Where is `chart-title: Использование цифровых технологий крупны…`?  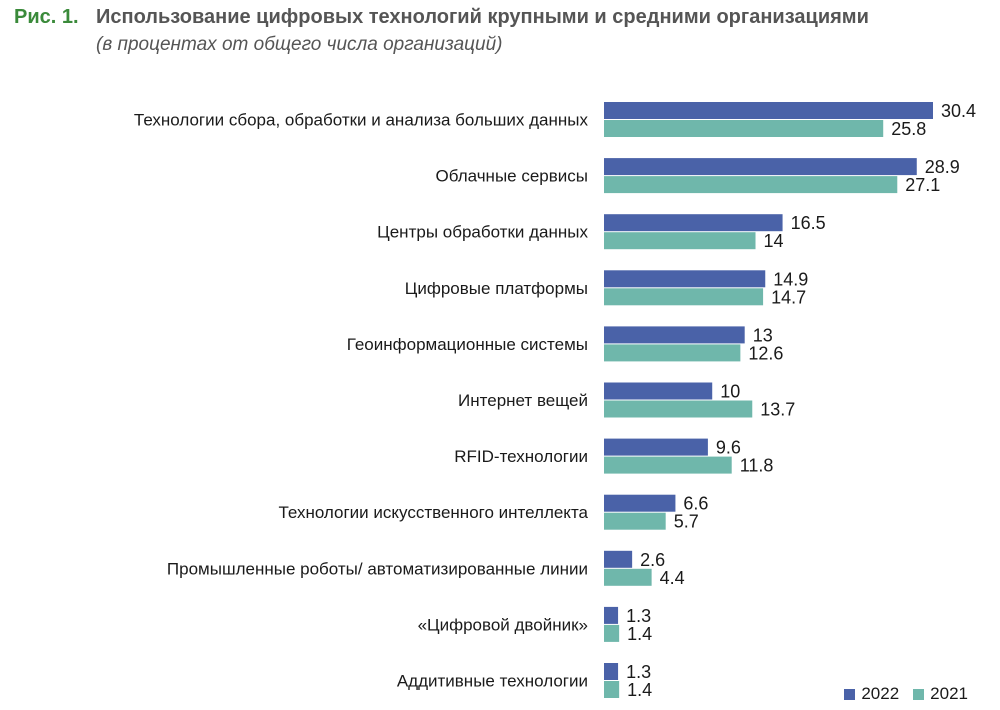 chart-title: Использование цифровых технологий крупны… is located at coordinates (482, 17).